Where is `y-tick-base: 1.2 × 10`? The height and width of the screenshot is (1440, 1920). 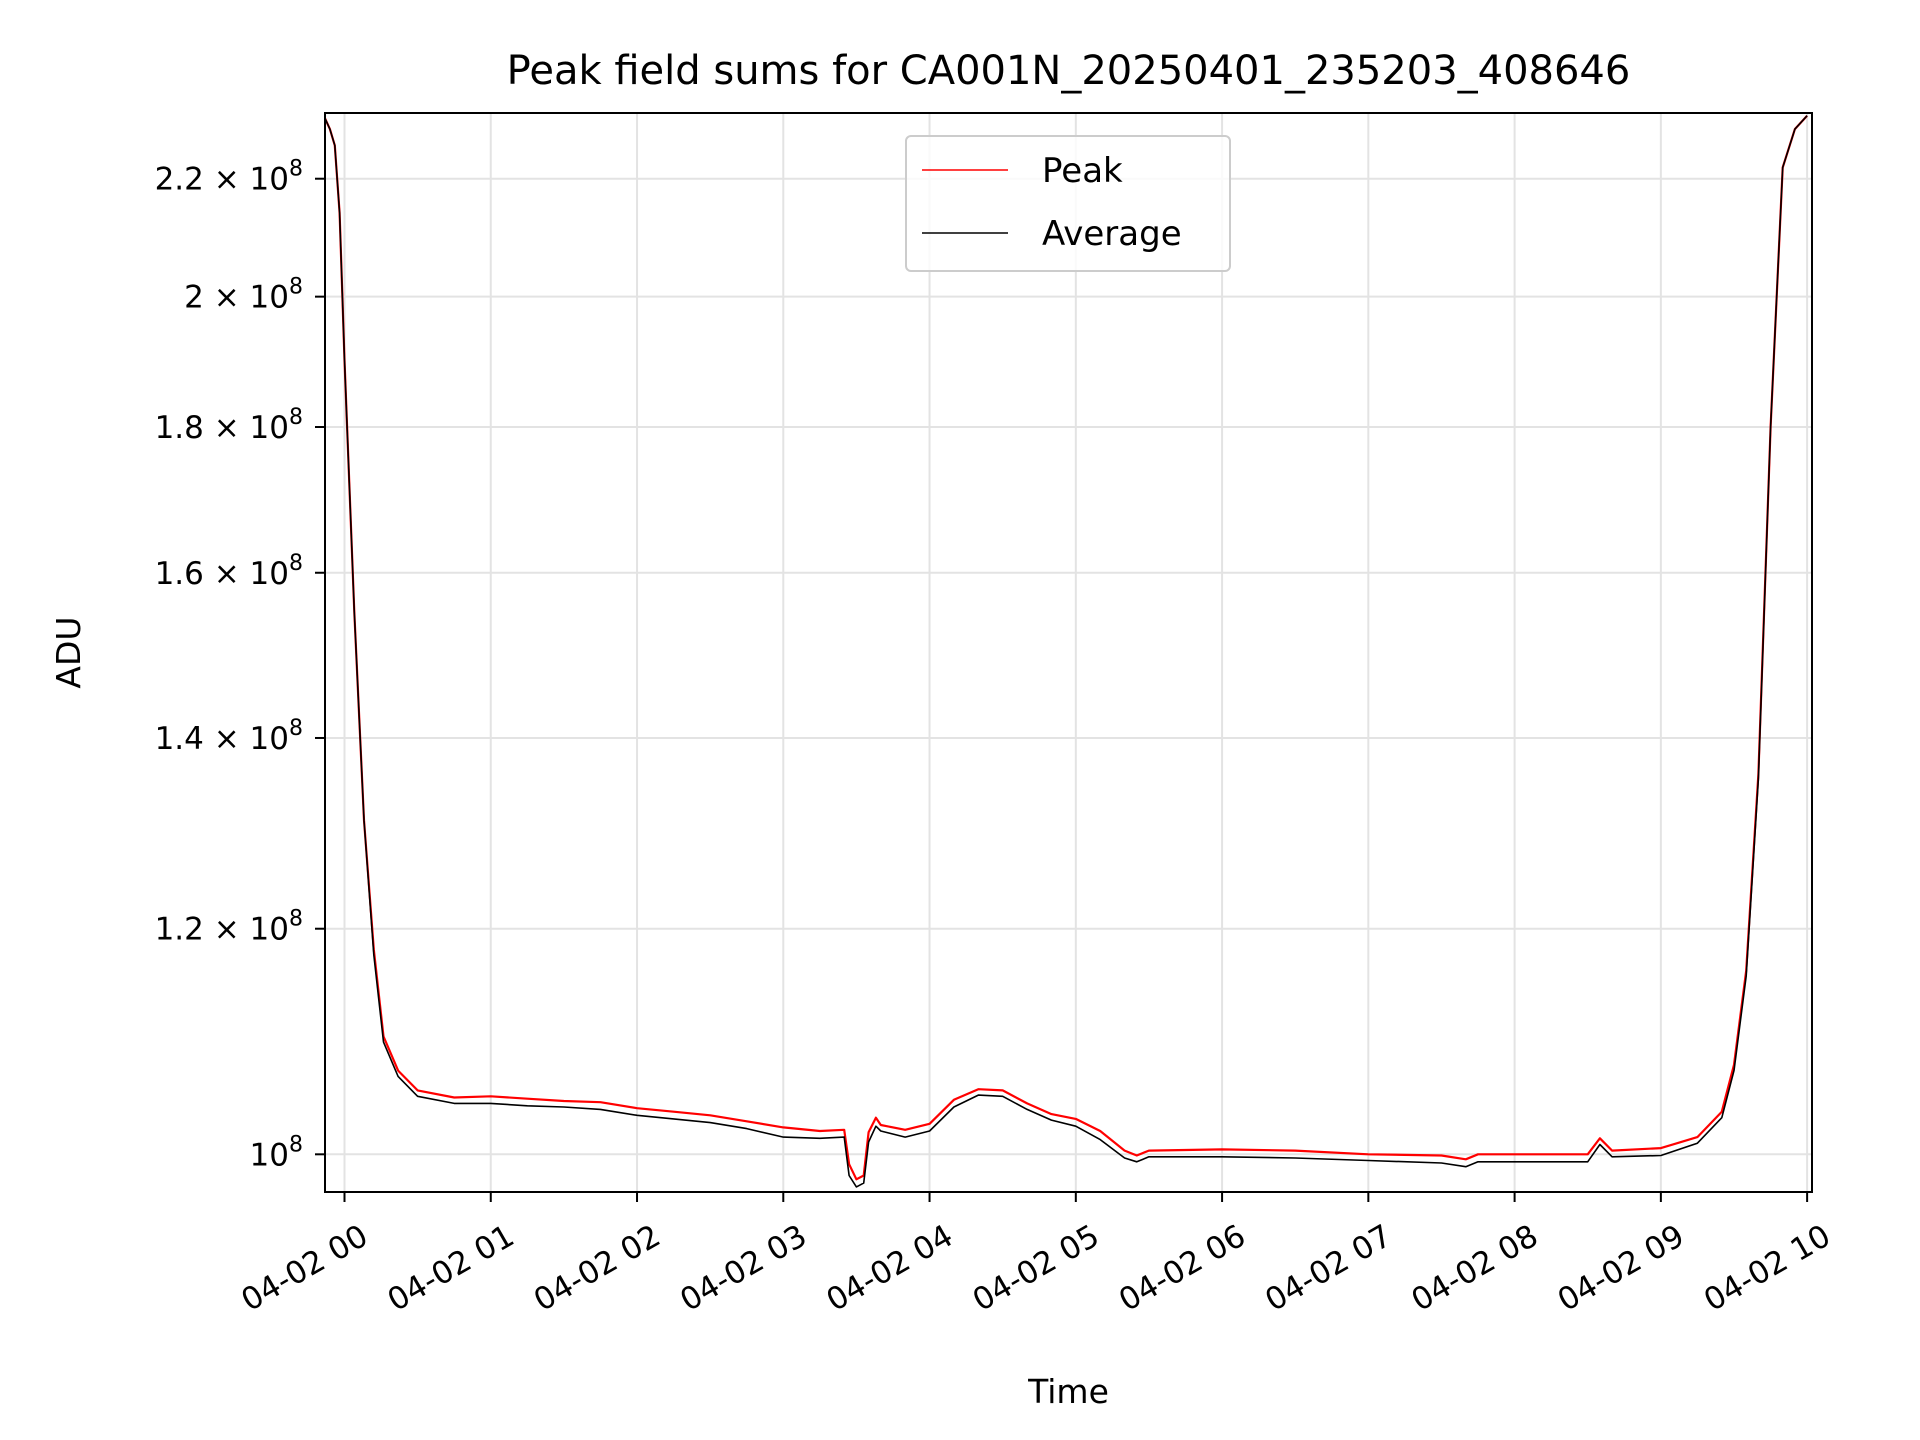 y-tick-base: 1.2 × 10 is located at coordinates (222, 930).